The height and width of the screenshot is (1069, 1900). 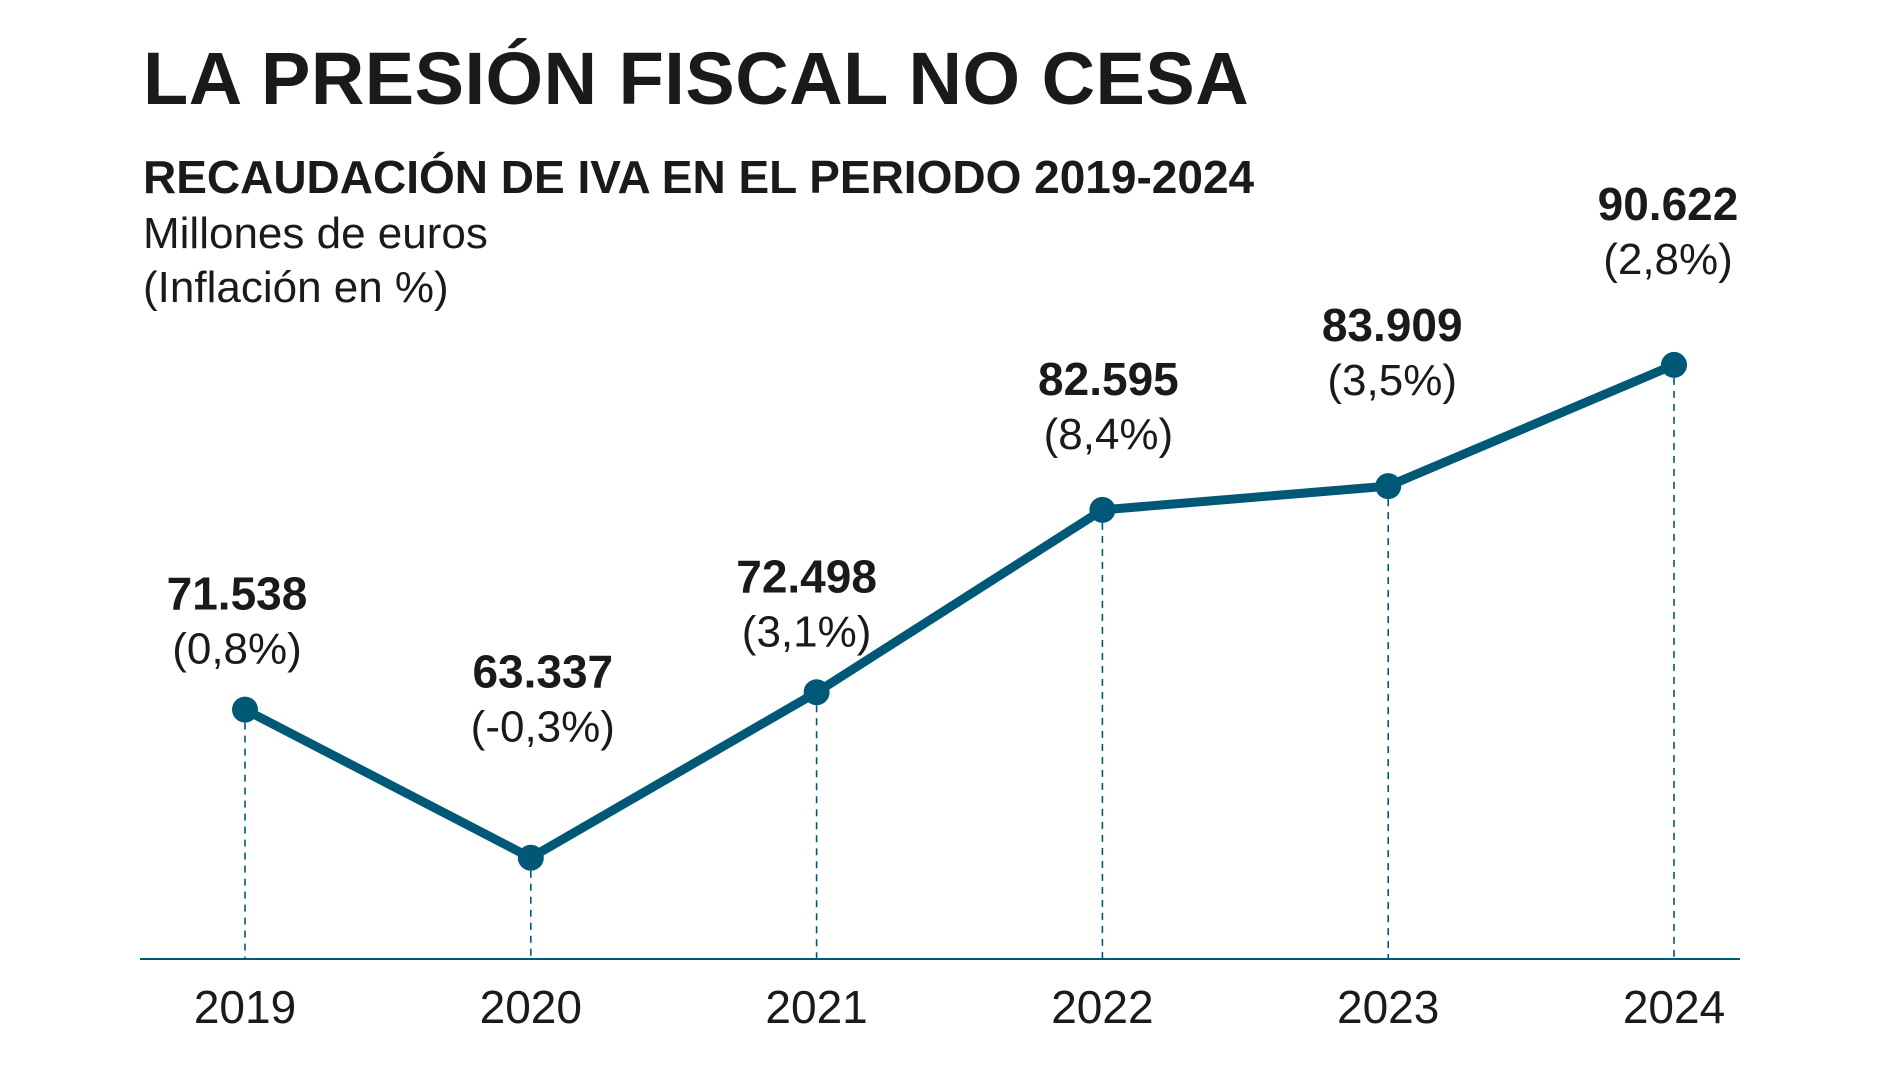 What do you see at coordinates (959, 1007) in the screenshot?
I see `x-tick-labels: 2019 2020 2021 2022 2023 2024` at bounding box center [959, 1007].